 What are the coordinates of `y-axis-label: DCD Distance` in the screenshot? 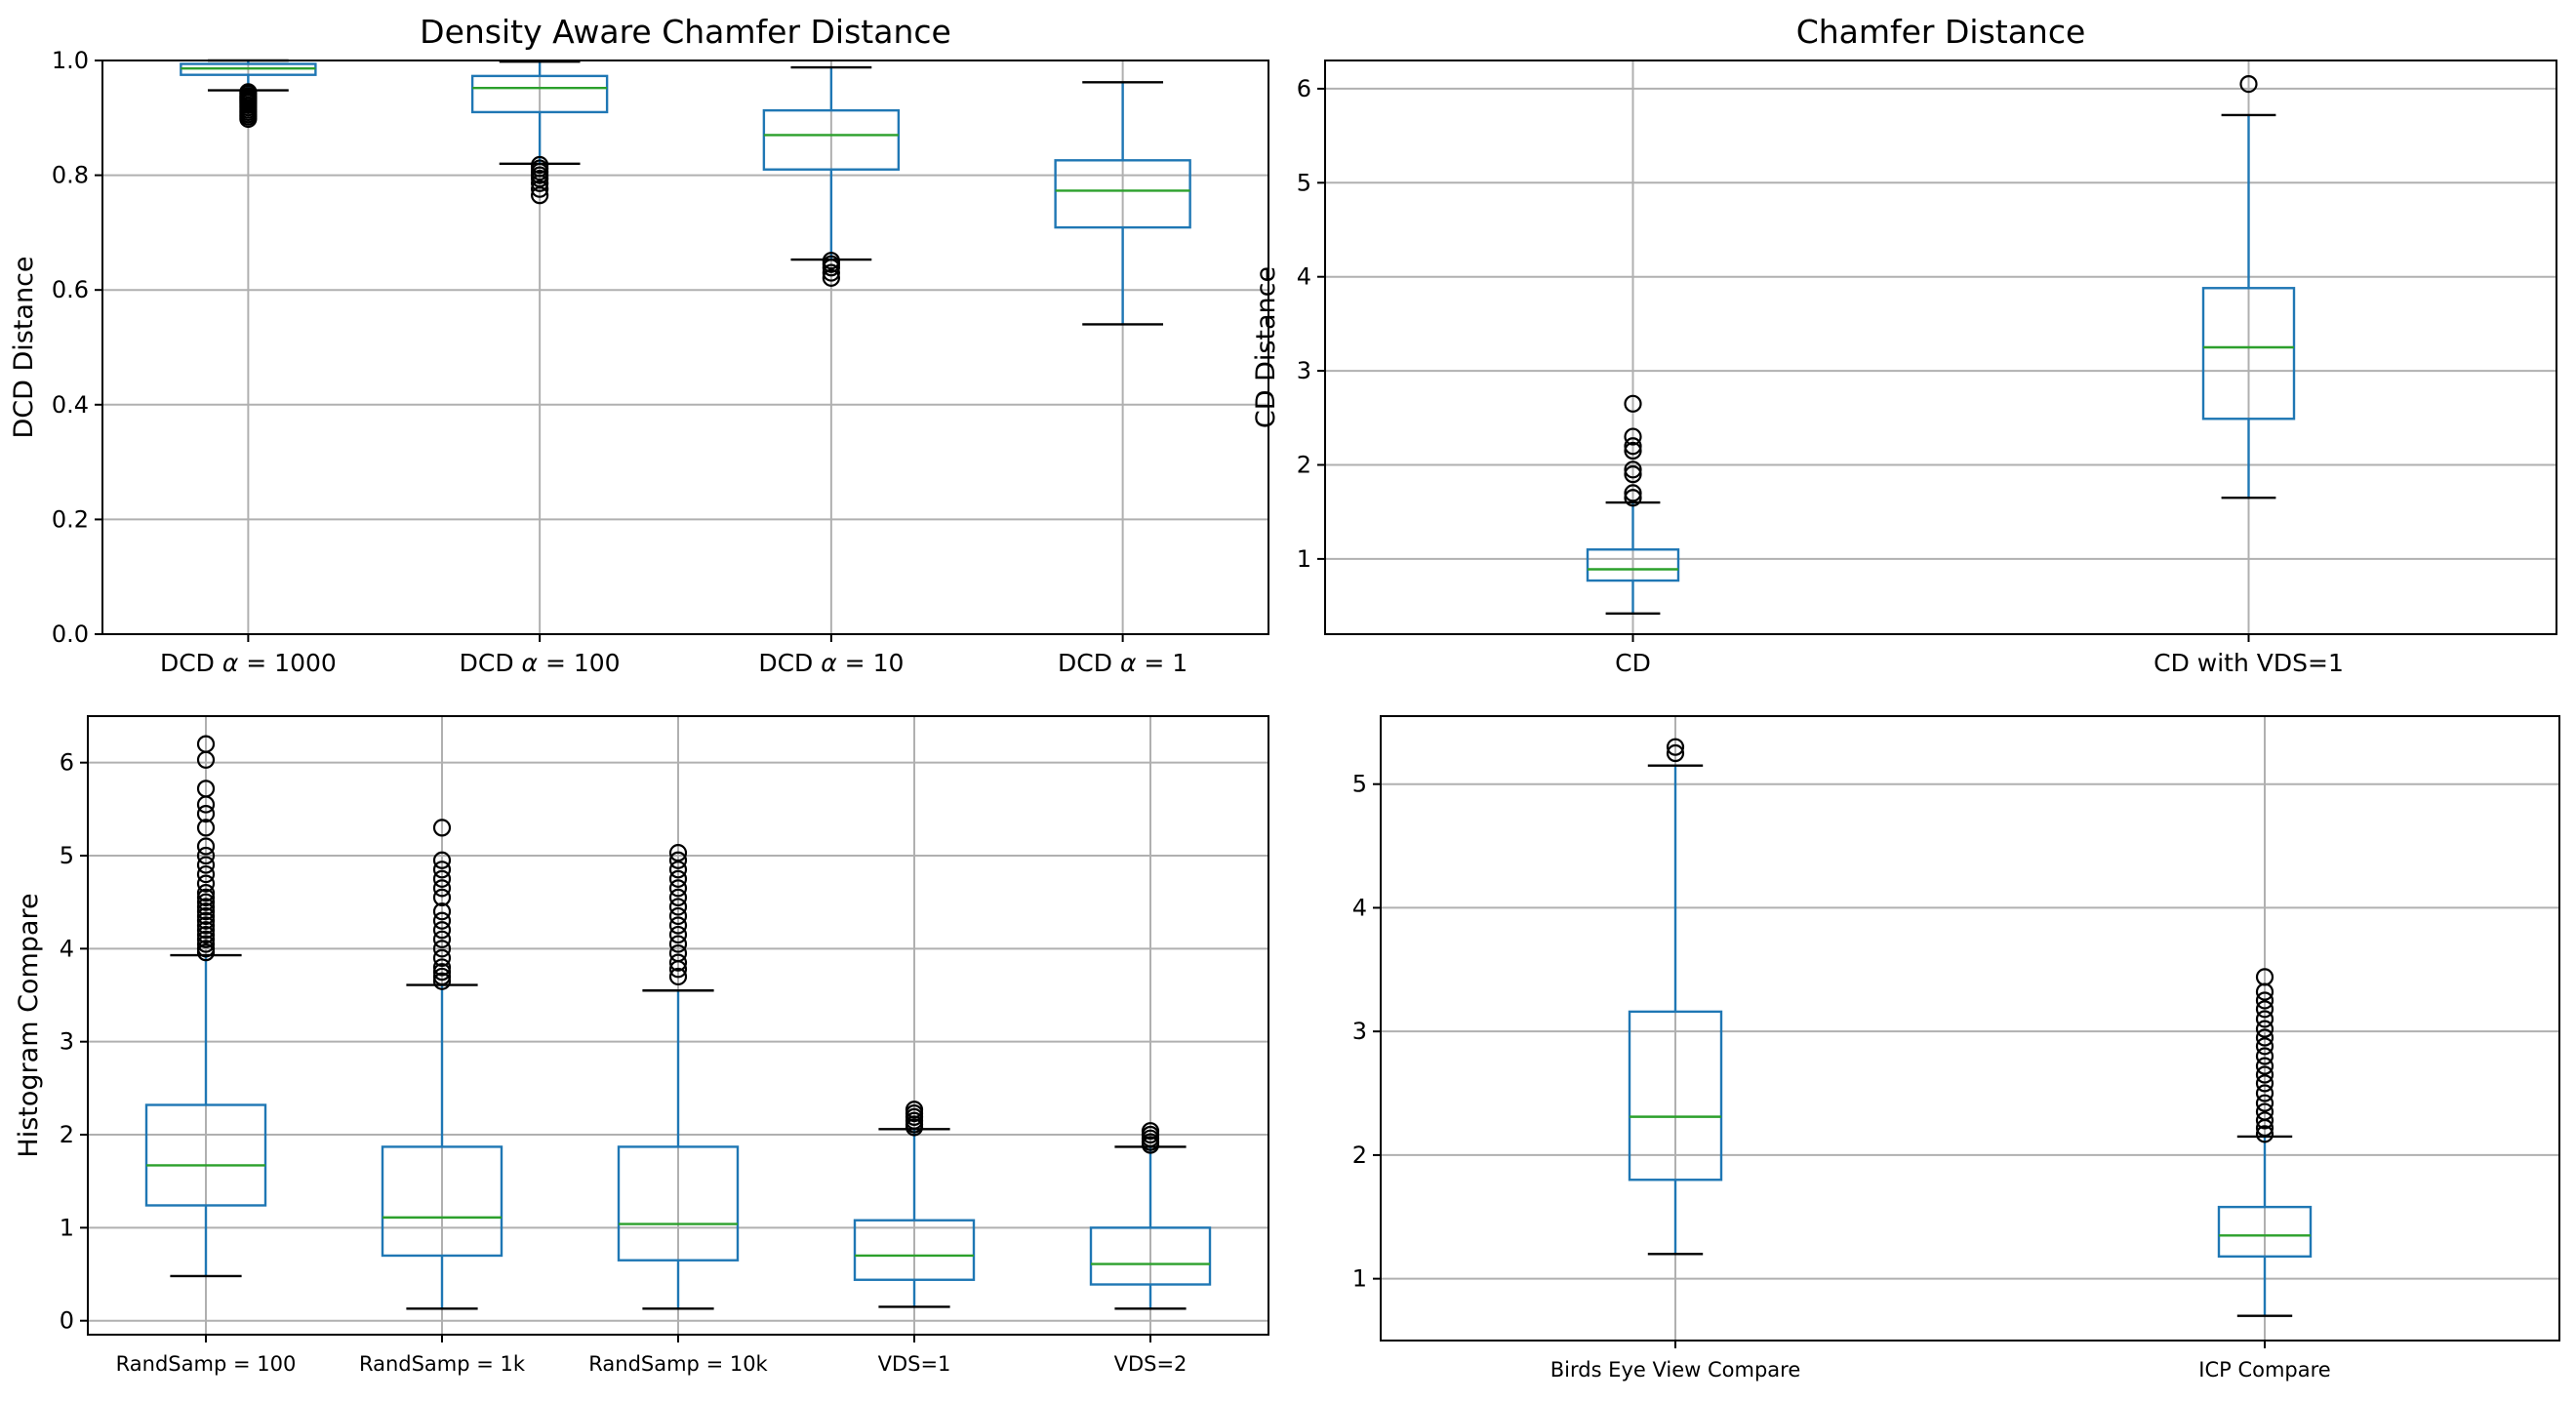 It's located at (24, 347).